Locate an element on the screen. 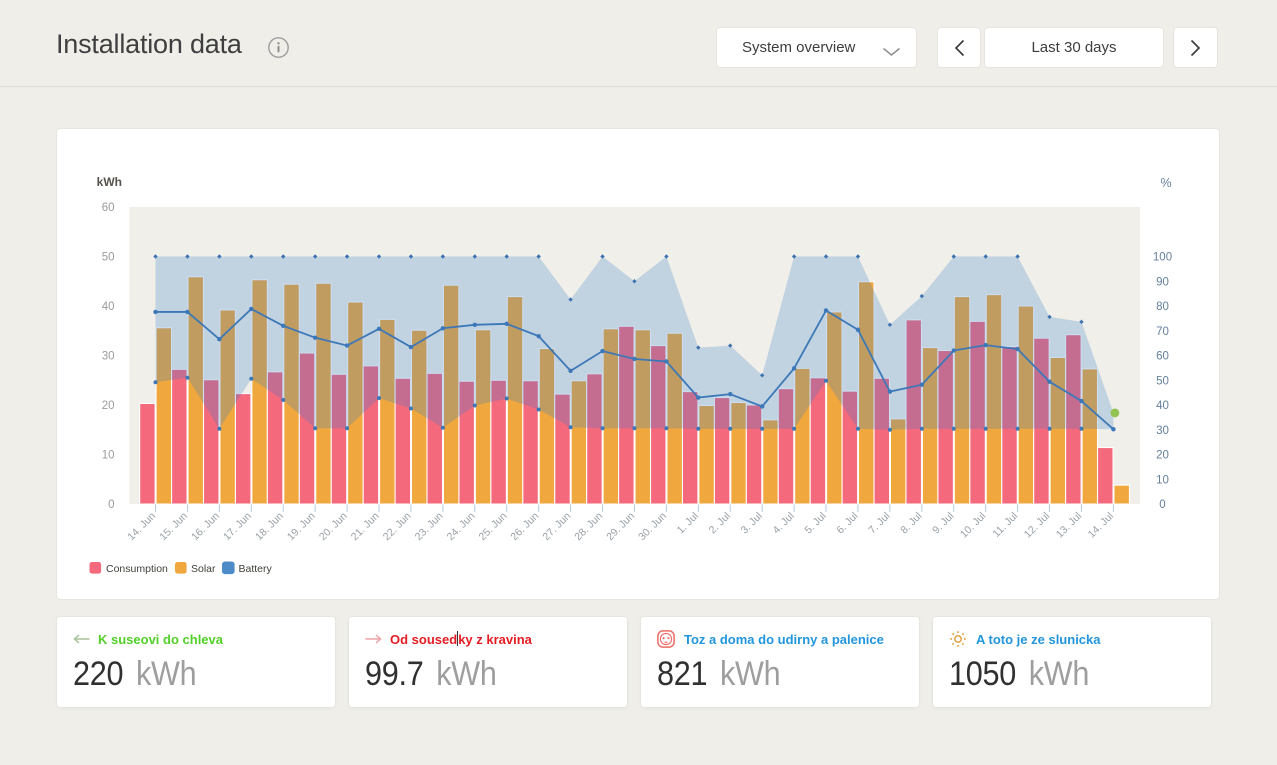 Image resolution: width=1277 pixels, height=765 pixels. svg-text: 1. Jul is located at coordinates (688, 523).